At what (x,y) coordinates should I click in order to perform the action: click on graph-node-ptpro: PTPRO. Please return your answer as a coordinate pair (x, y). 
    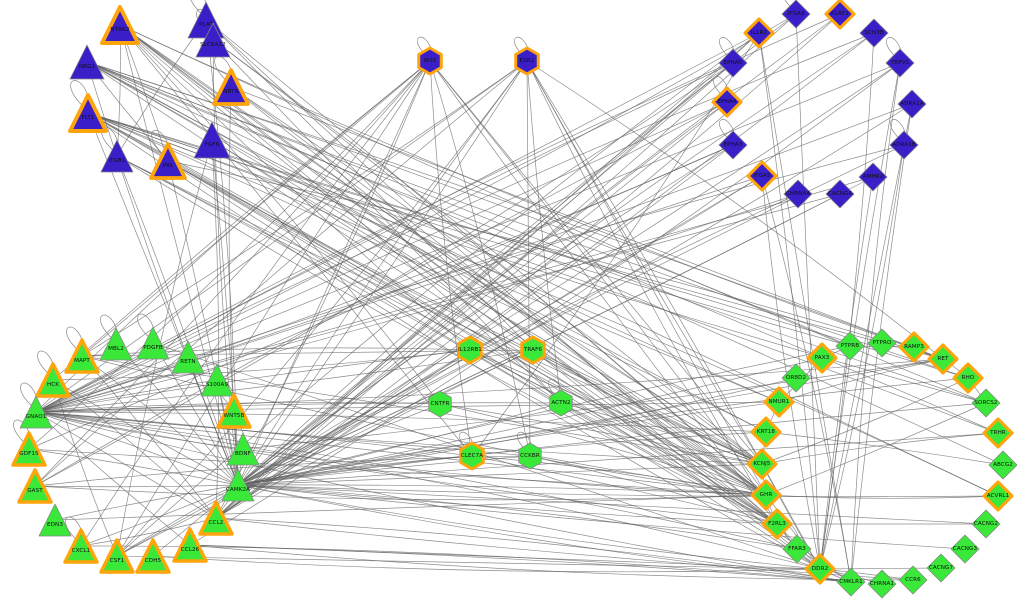
    Looking at the image, I should click on (882, 343).